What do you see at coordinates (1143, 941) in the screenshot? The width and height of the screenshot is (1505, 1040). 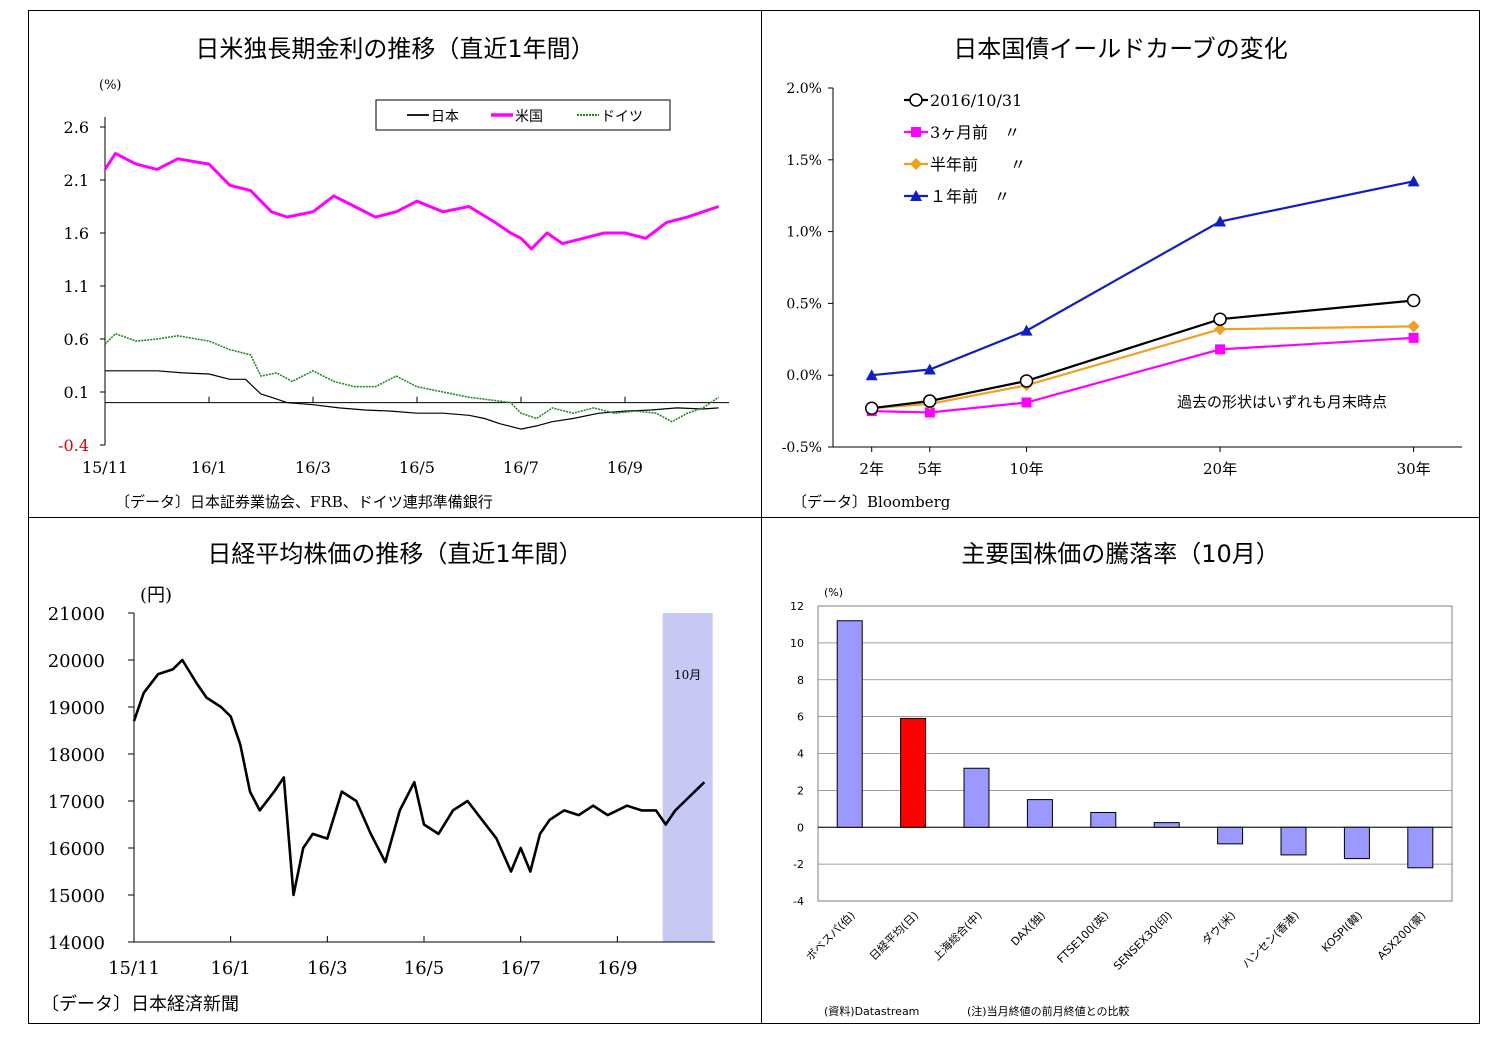 I see `bars-category-label: SENSEX30(印)` at bounding box center [1143, 941].